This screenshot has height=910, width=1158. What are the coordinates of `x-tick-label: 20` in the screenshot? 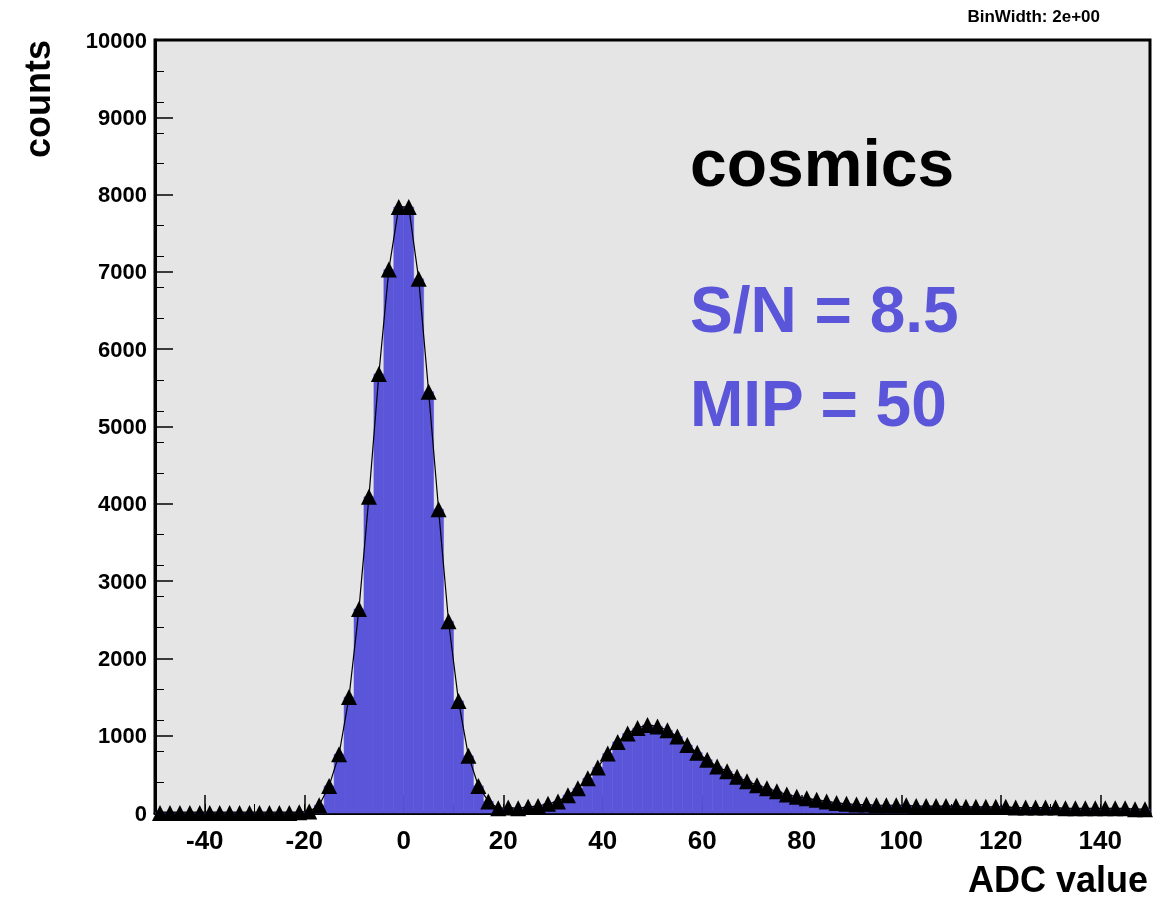 It's located at (503, 840).